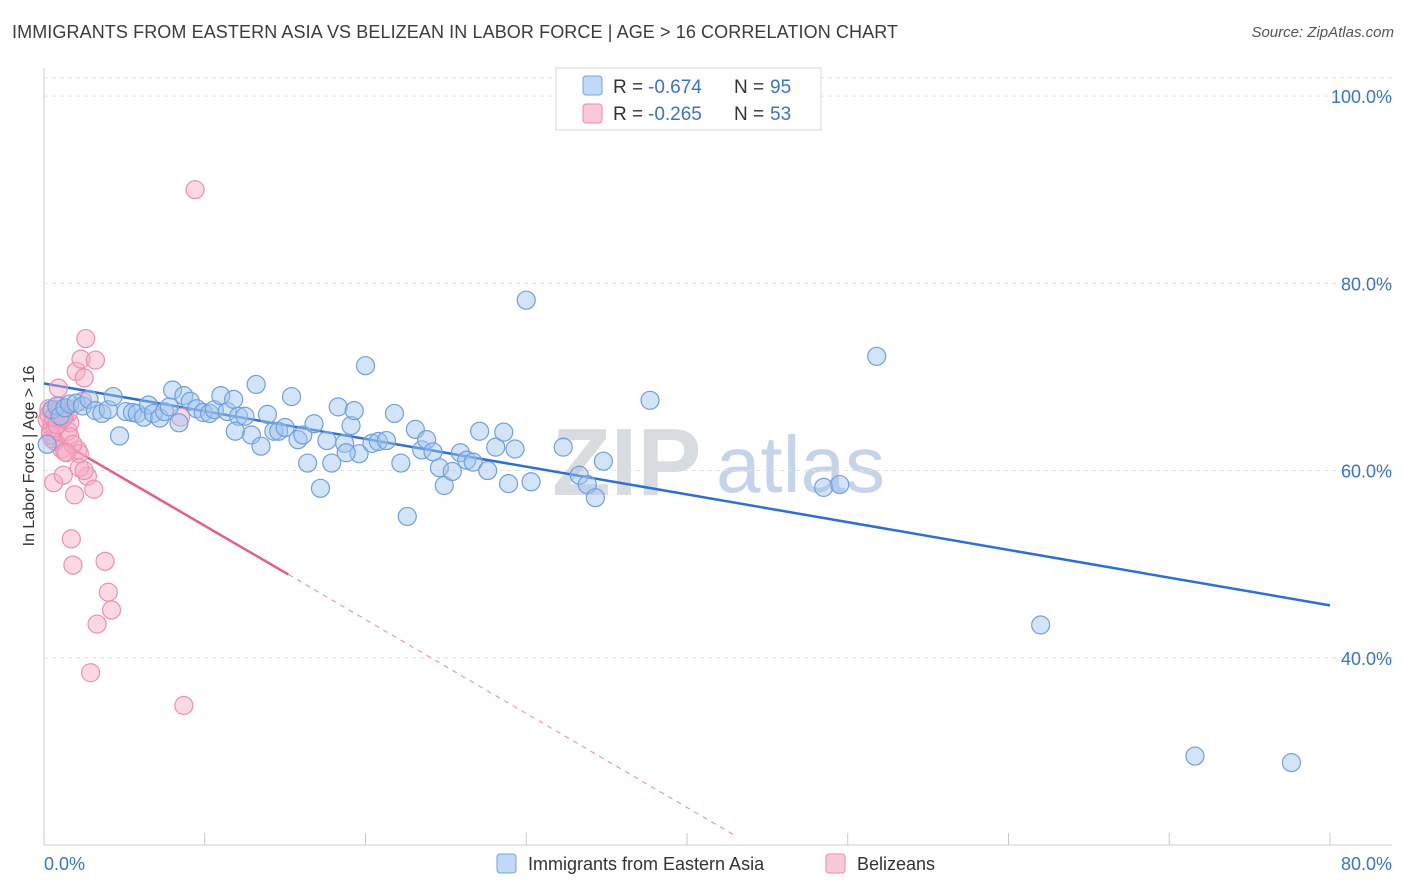 The height and width of the screenshot is (892, 1406). I want to click on legend-r-label-pink: R =, so click(628, 114).